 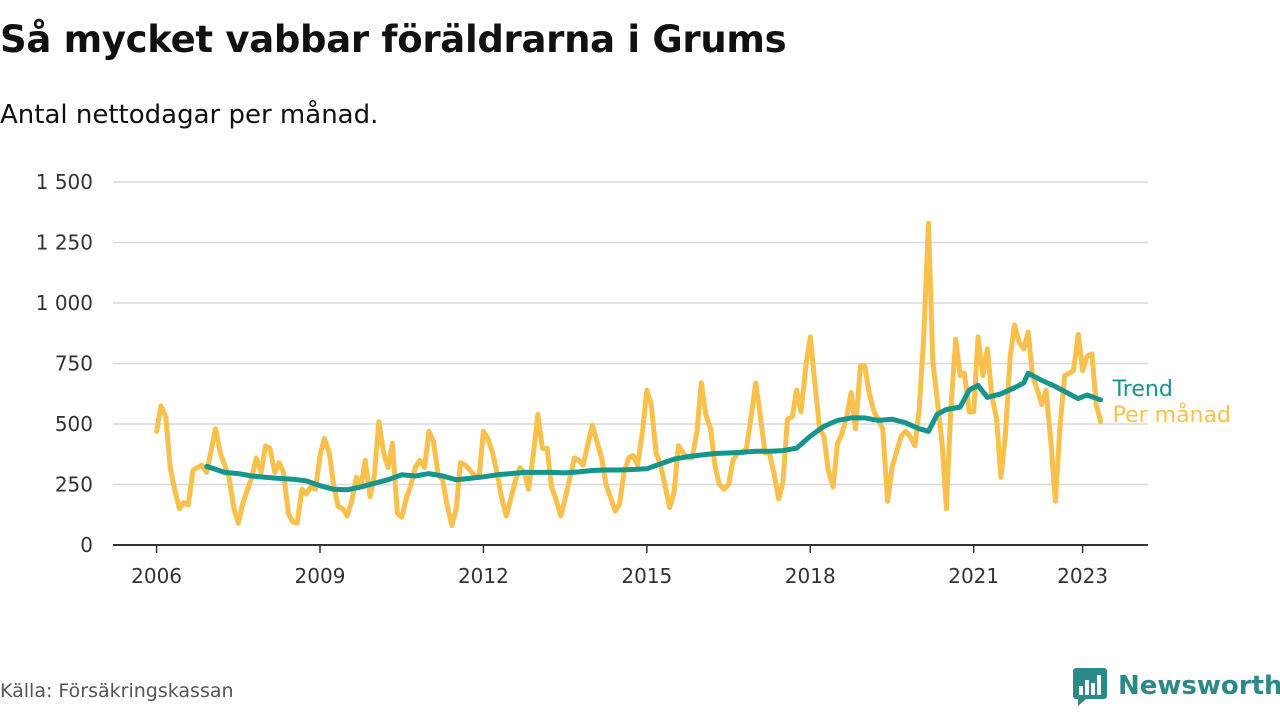 What do you see at coordinates (1082, 576) in the screenshot?
I see `x-tick-label: 2023` at bounding box center [1082, 576].